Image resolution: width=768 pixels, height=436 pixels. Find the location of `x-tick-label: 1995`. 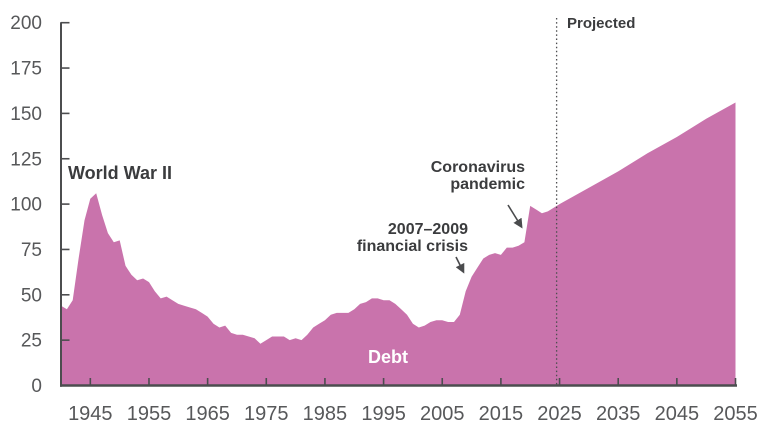

x-tick-label: 1995 is located at coordinates (383, 414).